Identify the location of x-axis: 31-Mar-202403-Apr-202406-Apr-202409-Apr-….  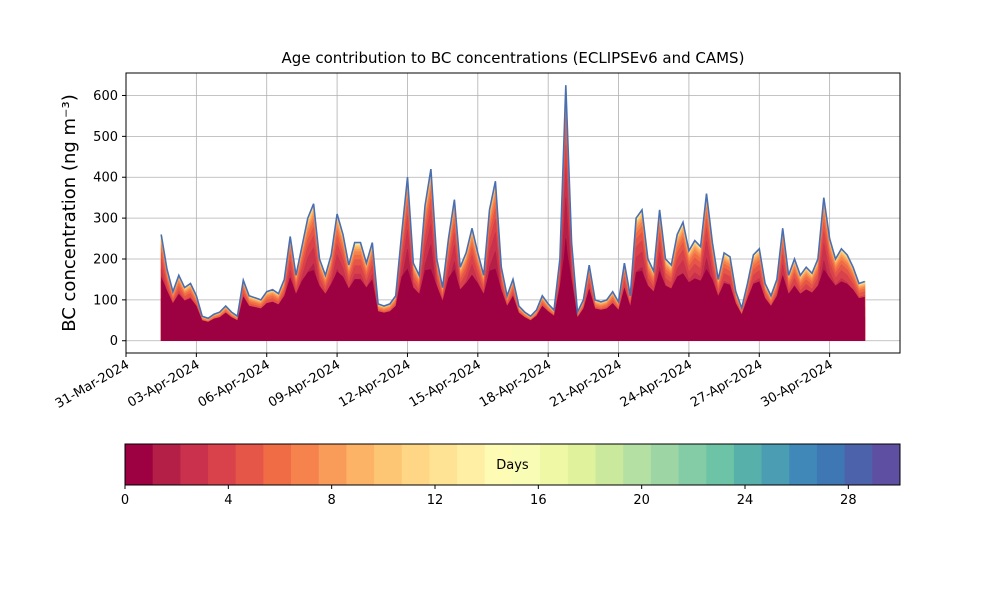
(444, 382).